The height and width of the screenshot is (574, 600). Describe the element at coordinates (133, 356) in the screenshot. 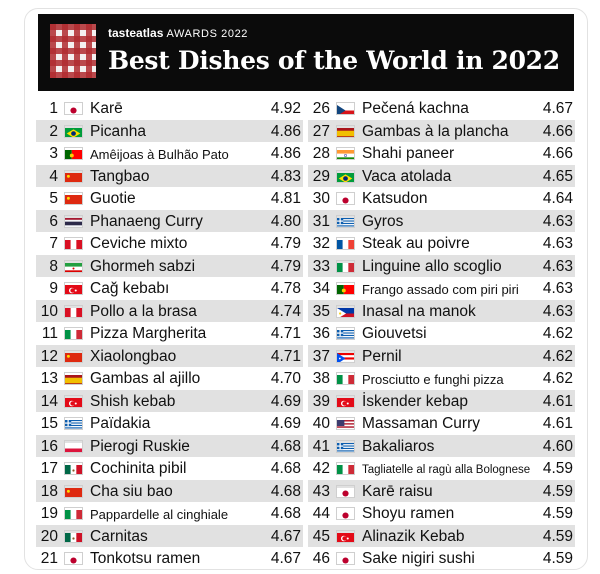

I see `dish-name: Xiaolongbao` at that location.